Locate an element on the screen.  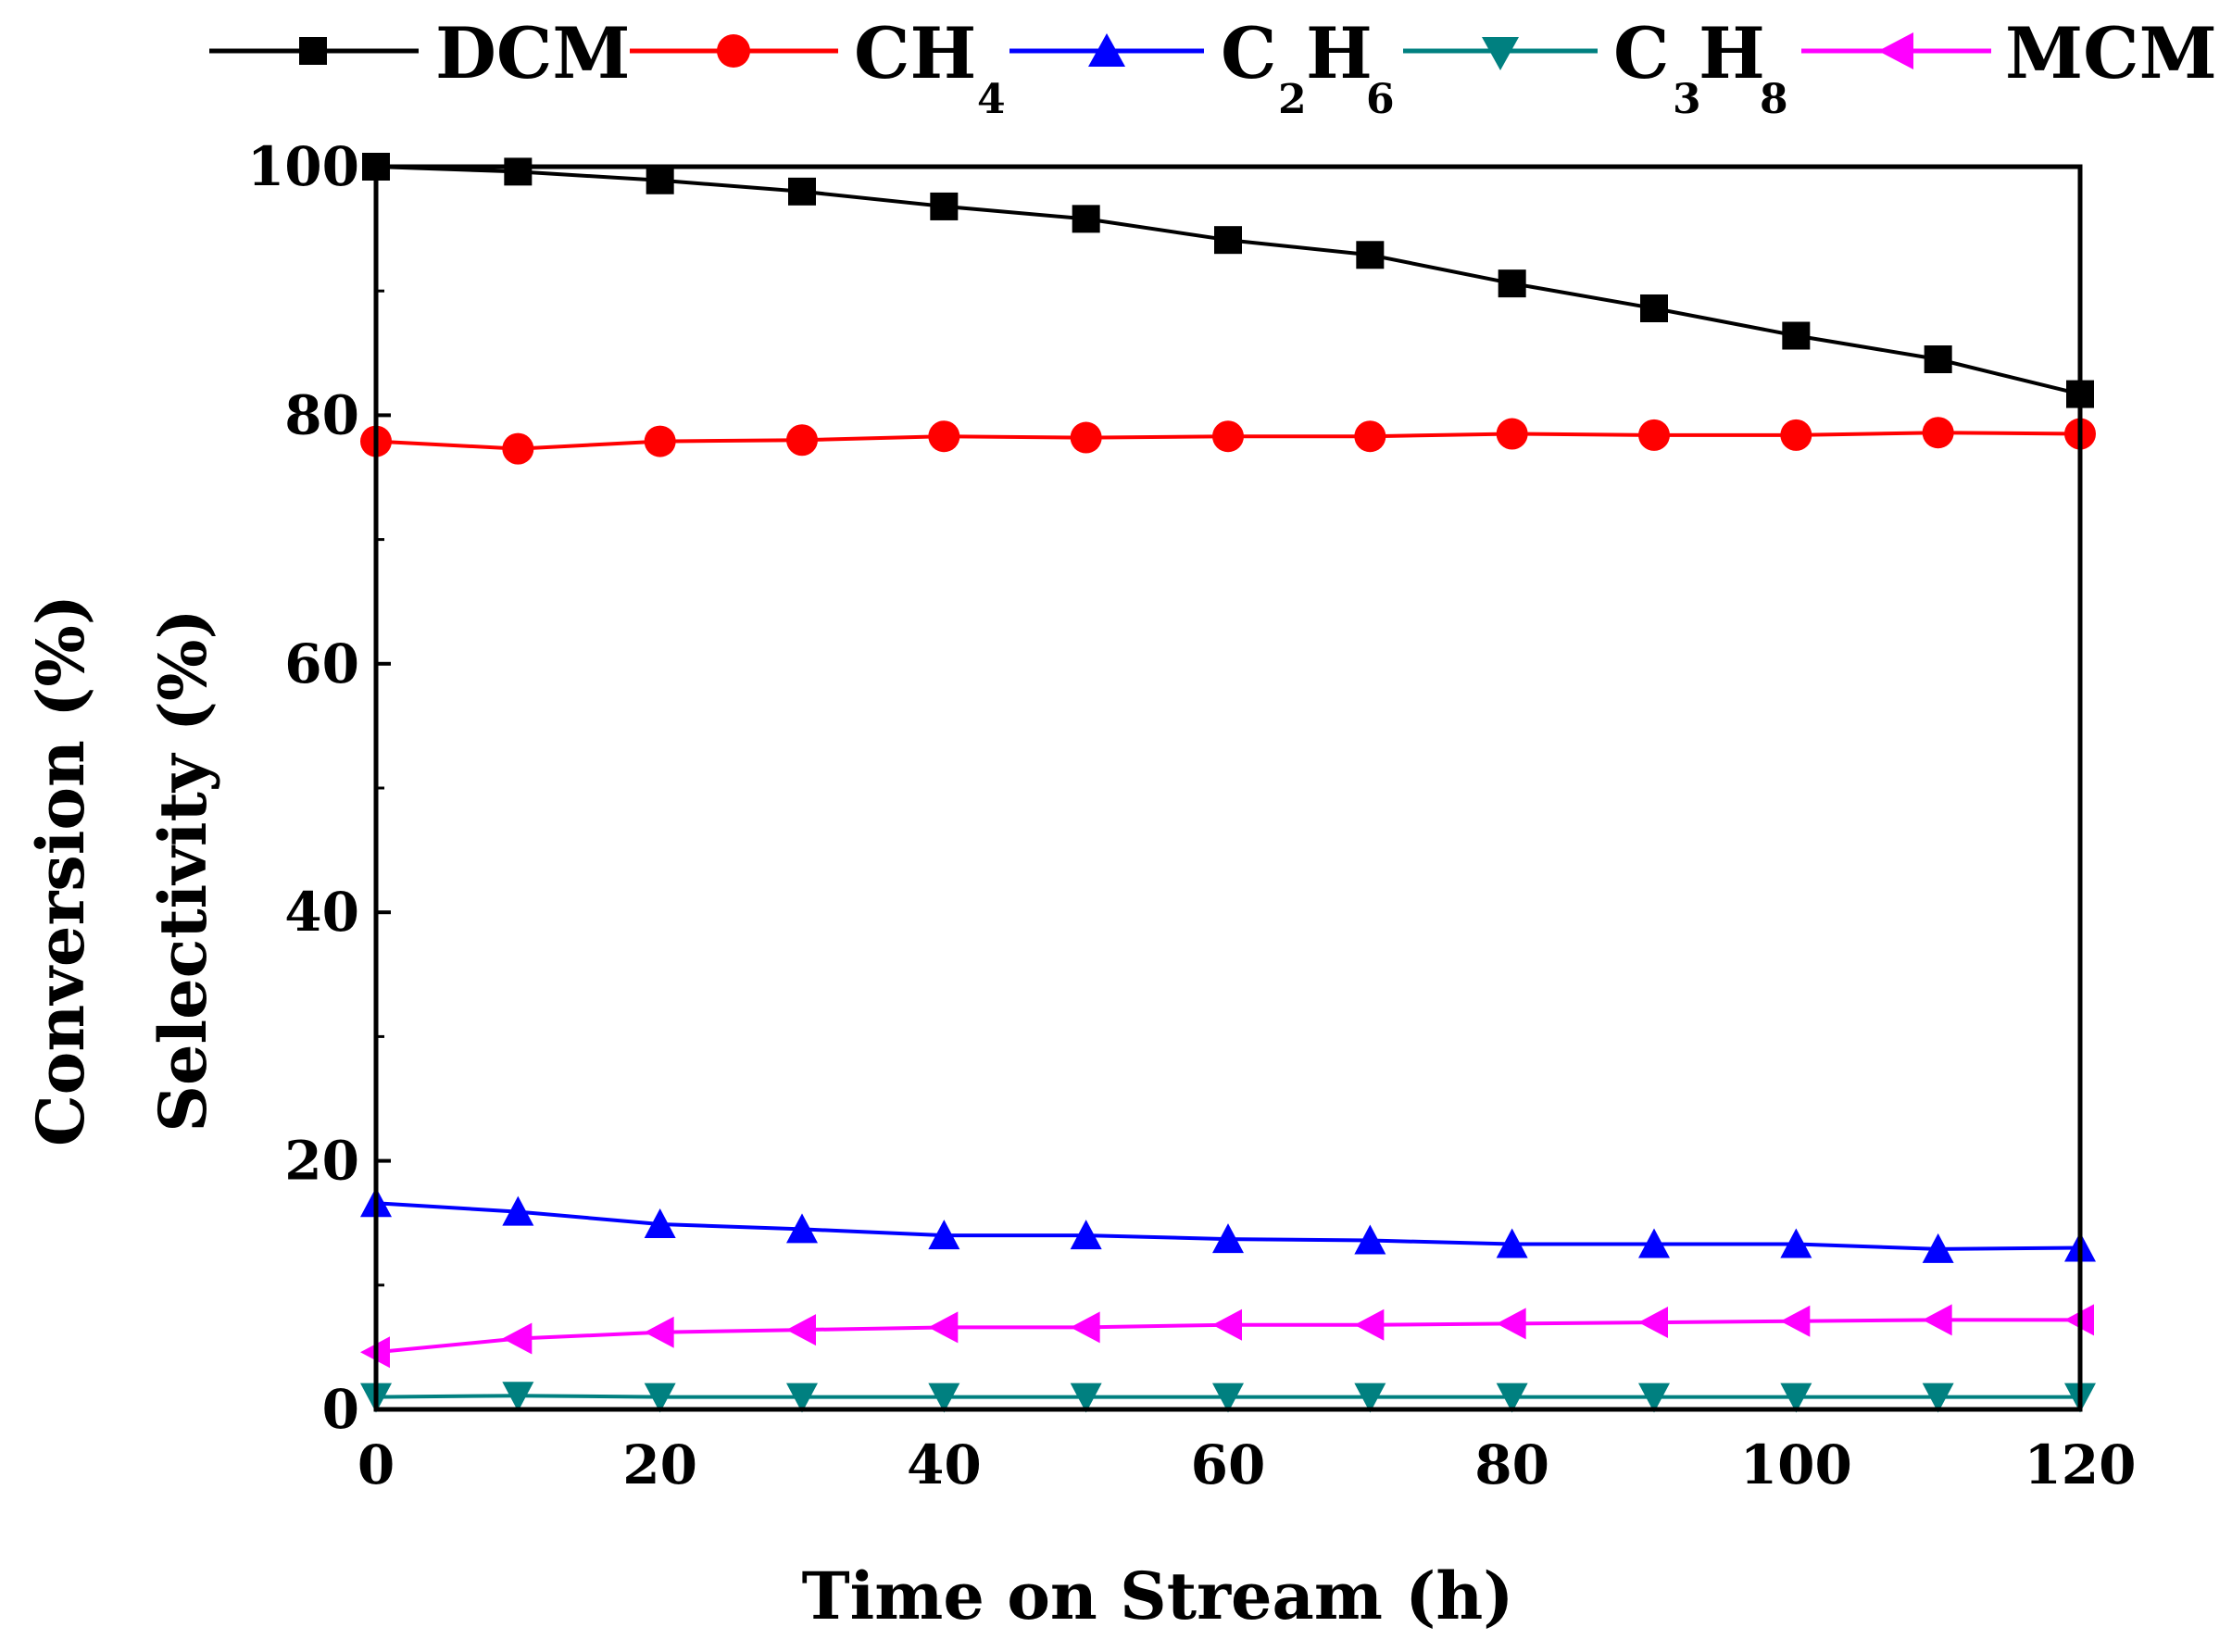
series-c3h8 is located at coordinates (1228, 1397).